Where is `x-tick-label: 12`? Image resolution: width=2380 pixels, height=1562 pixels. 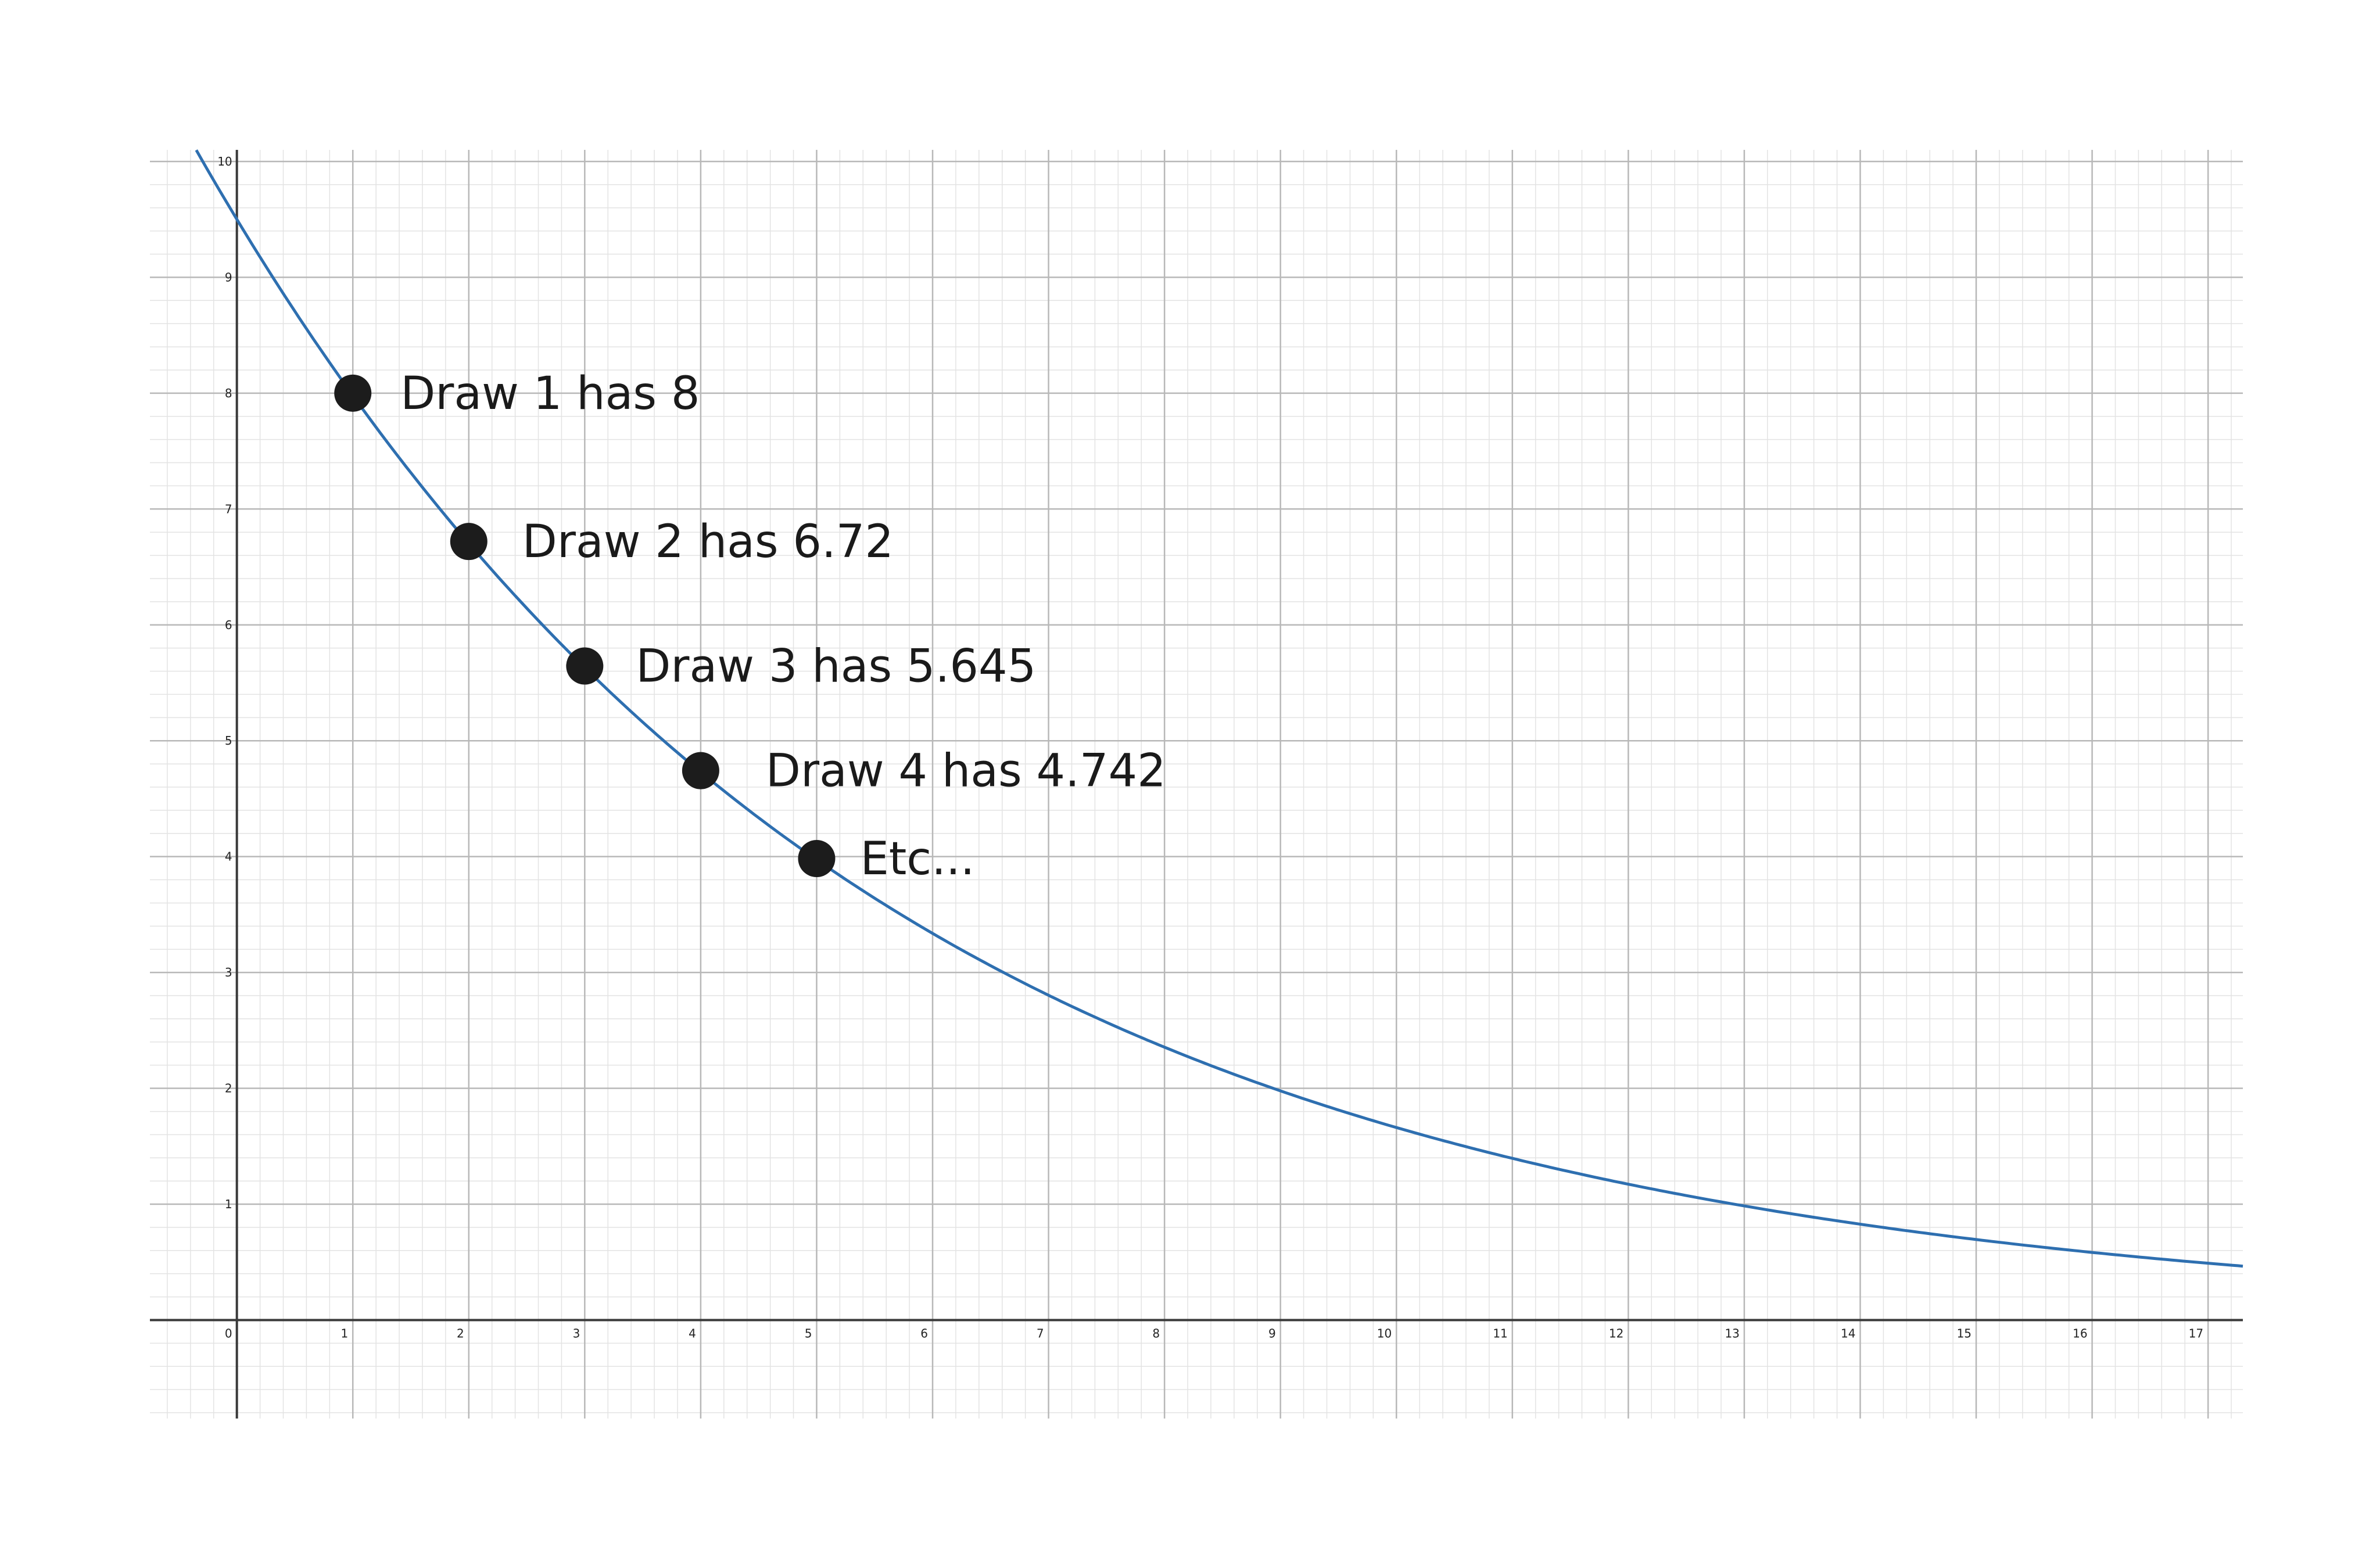 x-tick-label: 12 is located at coordinates (1616, 1333).